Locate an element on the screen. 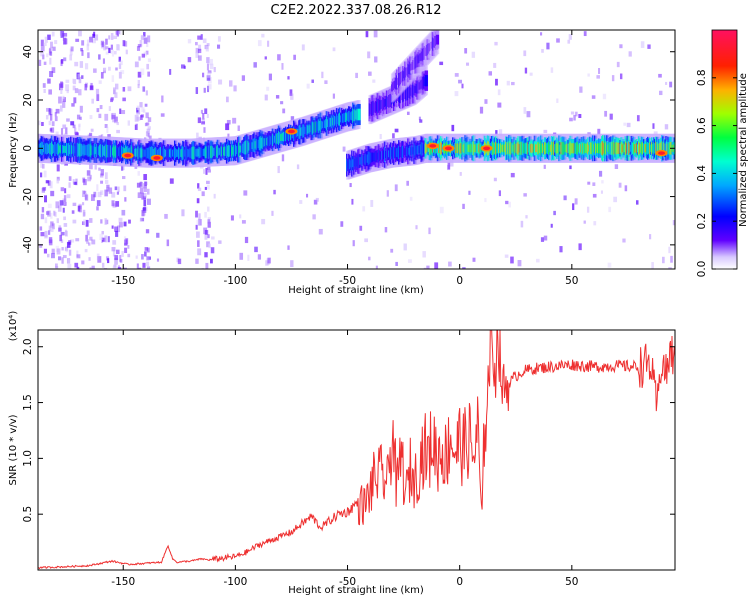 The height and width of the screenshot is (600, 750). spectrogram-y-tick-label: -40 is located at coordinates (28, 244).